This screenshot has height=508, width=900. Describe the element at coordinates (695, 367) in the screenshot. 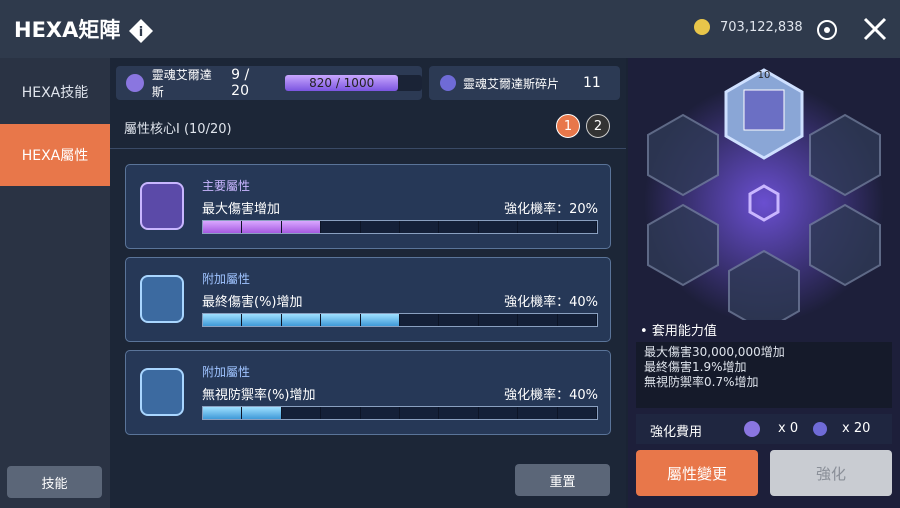

I see `applied-line: 最終傷害1.9%增加` at that location.